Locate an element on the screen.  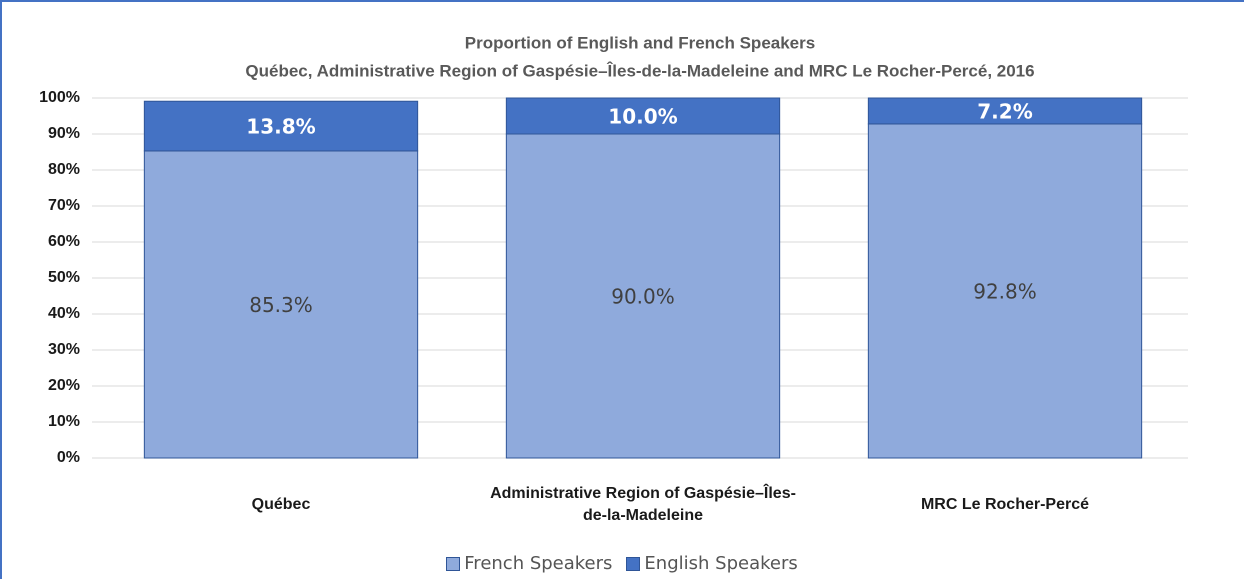
value-label: 10.0% is located at coordinates (642, 117).